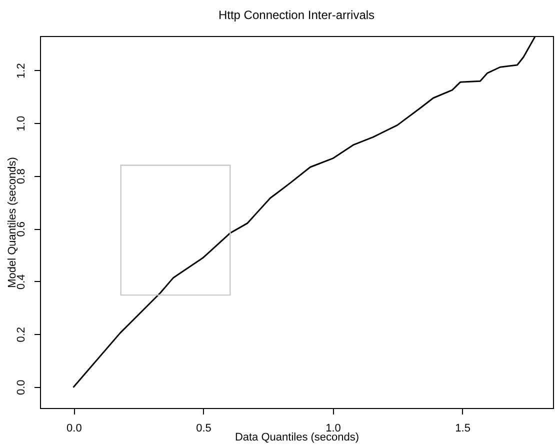 The image size is (555, 447). I want to click on x-tick-label: 0.5, so click(204, 428).